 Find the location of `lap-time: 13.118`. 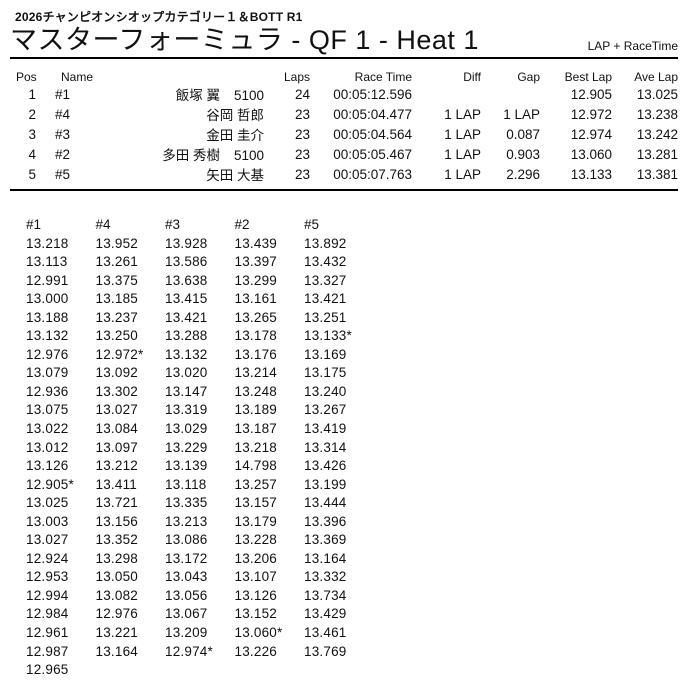

lap-time: 13.118 is located at coordinates (186, 484).